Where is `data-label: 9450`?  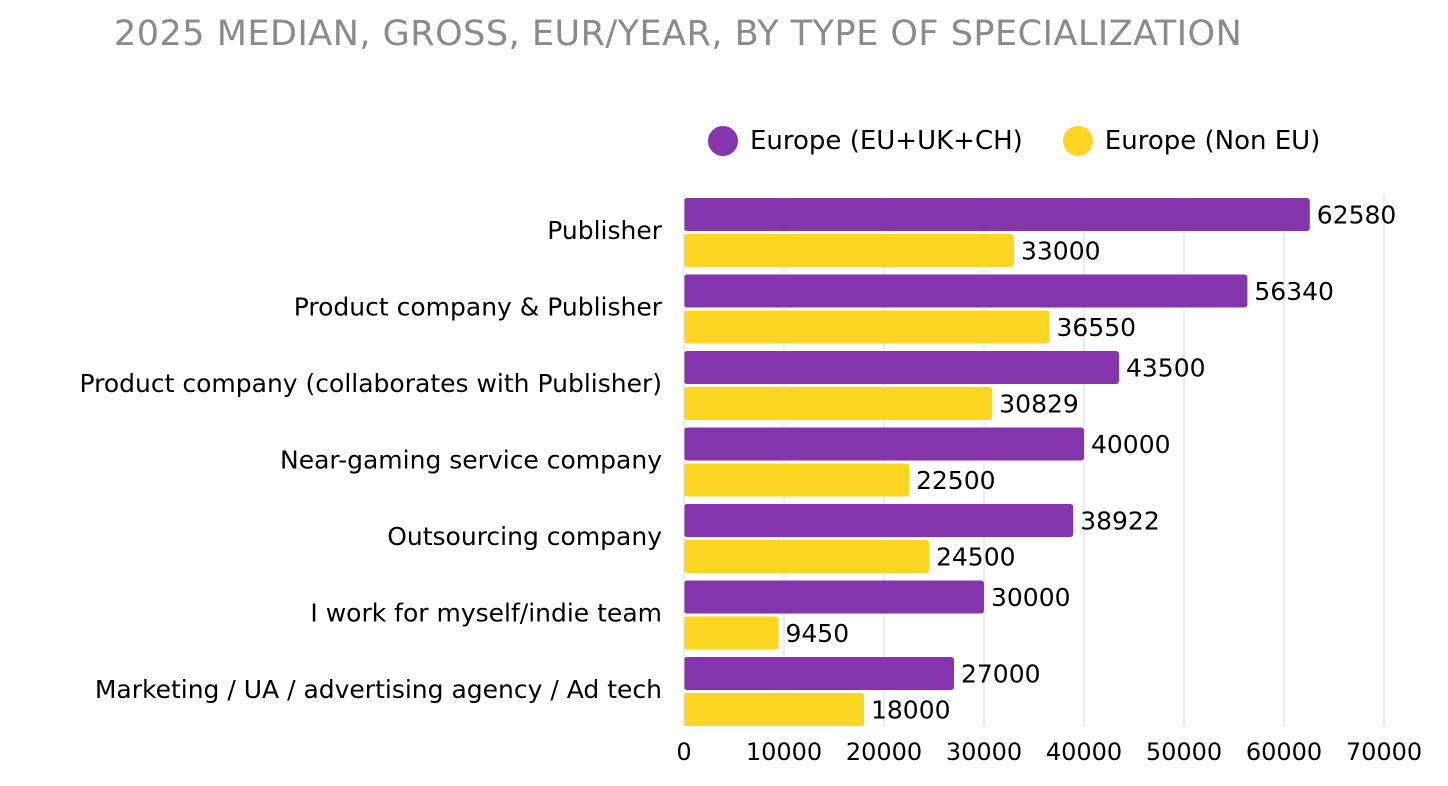
data-label: 9450 is located at coordinates (818, 633).